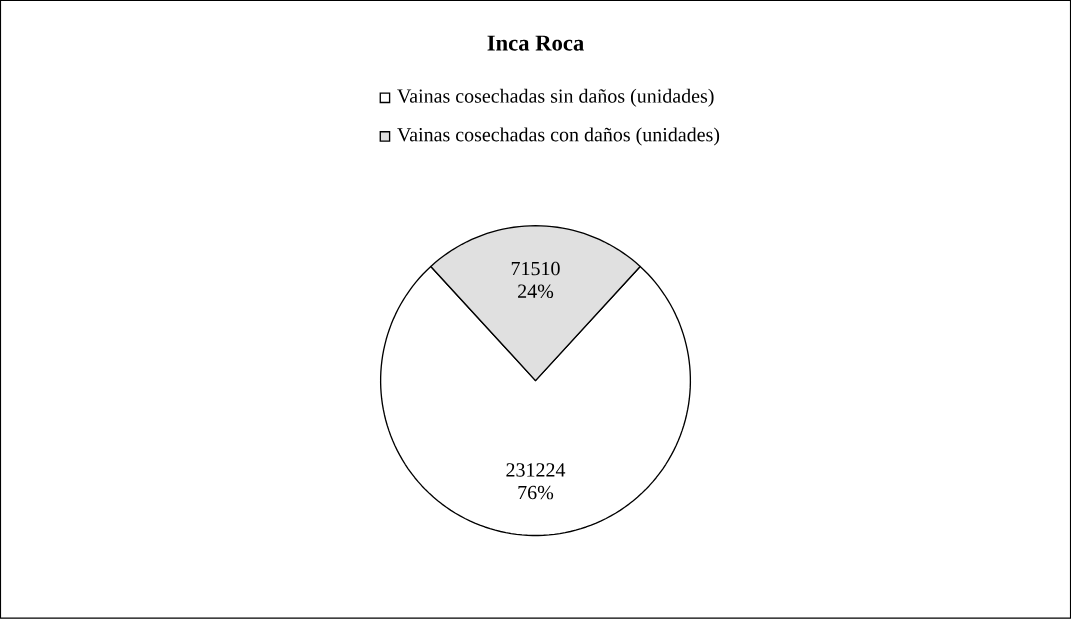 This screenshot has width=1071, height=619. I want to click on data-label: 71510 24%, so click(535, 280).